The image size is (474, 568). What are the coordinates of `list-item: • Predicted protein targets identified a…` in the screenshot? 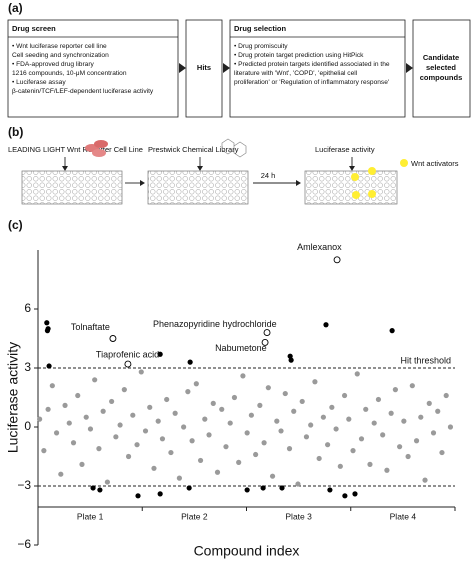 It's located at (312, 64).